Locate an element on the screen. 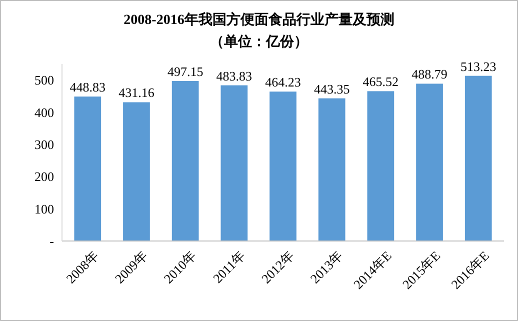 The image size is (518, 321). y-tick-label: 400 is located at coordinates (44, 112).